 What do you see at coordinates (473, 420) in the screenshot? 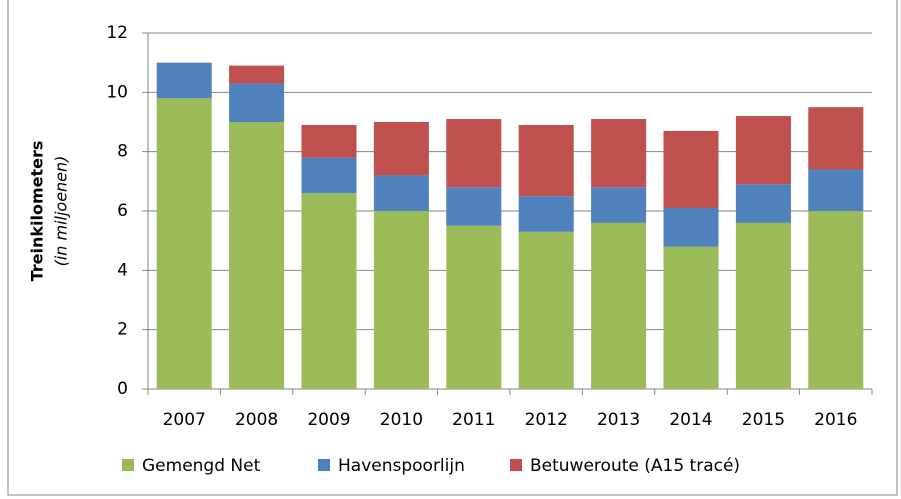
I see `x-tick-label: 2011` at bounding box center [473, 420].